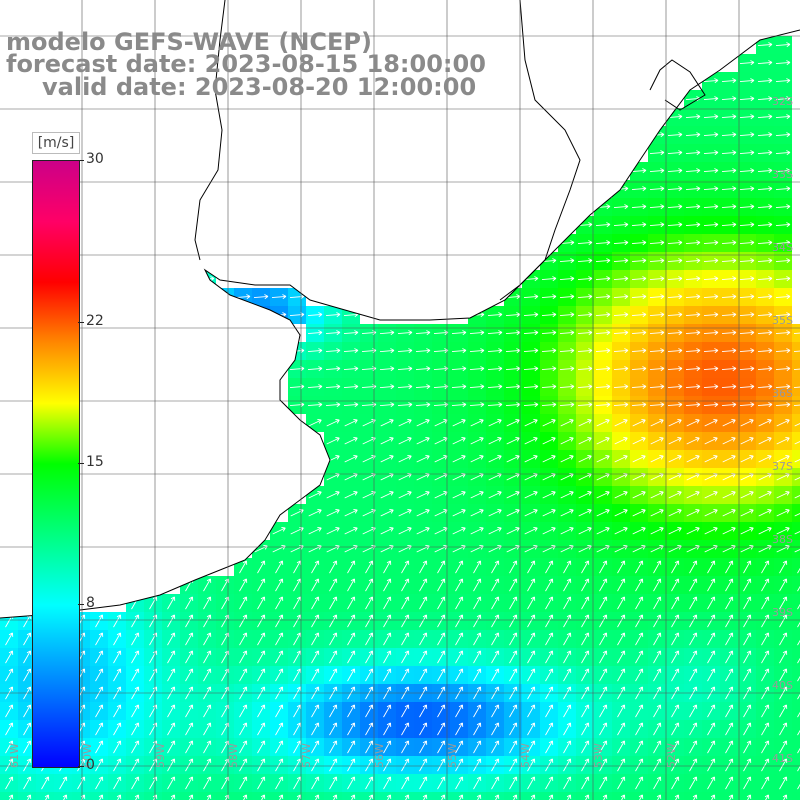 The image size is (800, 800). I want to click on colorbar-tick-label: 30, so click(95, 159).